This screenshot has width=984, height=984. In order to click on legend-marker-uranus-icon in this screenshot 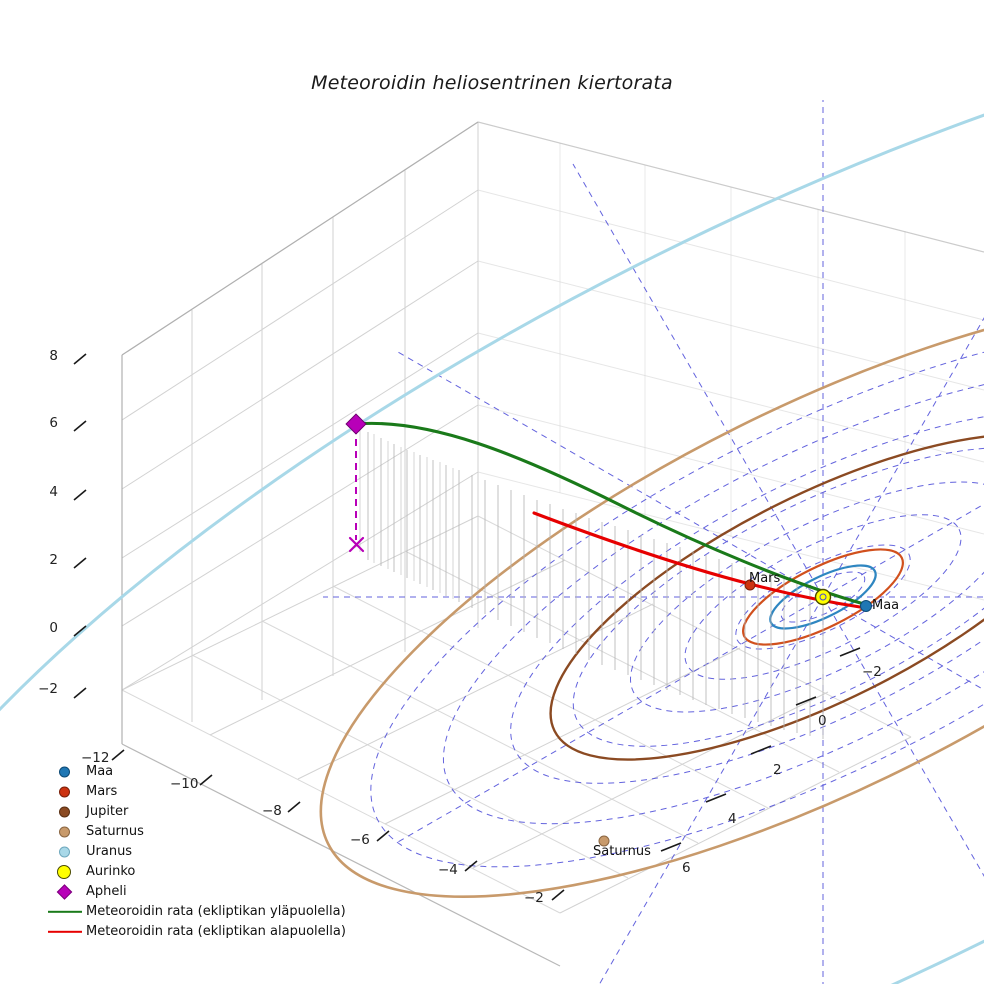, I will do `click(65, 852)`.